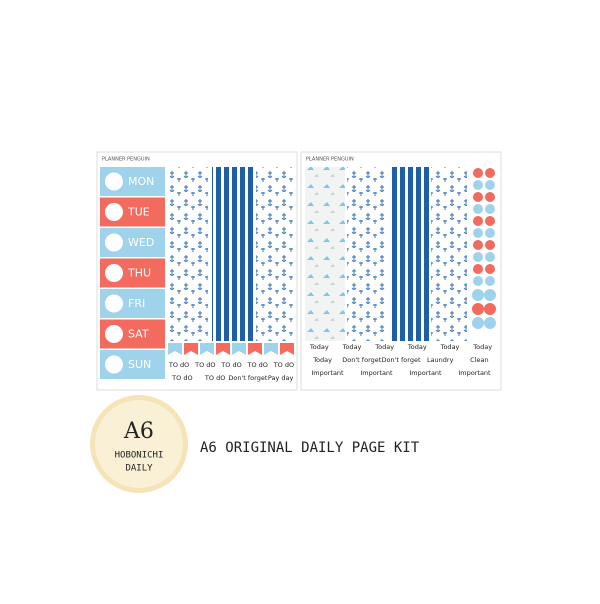 The image size is (600, 604). What do you see at coordinates (141, 181) in the screenshot?
I see `day-label: MON` at bounding box center [141, 181].